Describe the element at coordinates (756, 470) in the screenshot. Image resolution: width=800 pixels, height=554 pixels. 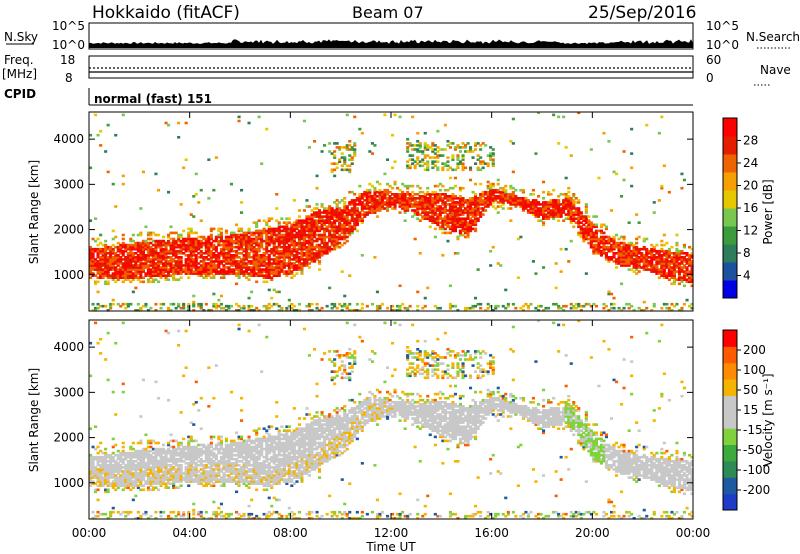
I see `velocity-colorbar-tick-label: -100` at that location.